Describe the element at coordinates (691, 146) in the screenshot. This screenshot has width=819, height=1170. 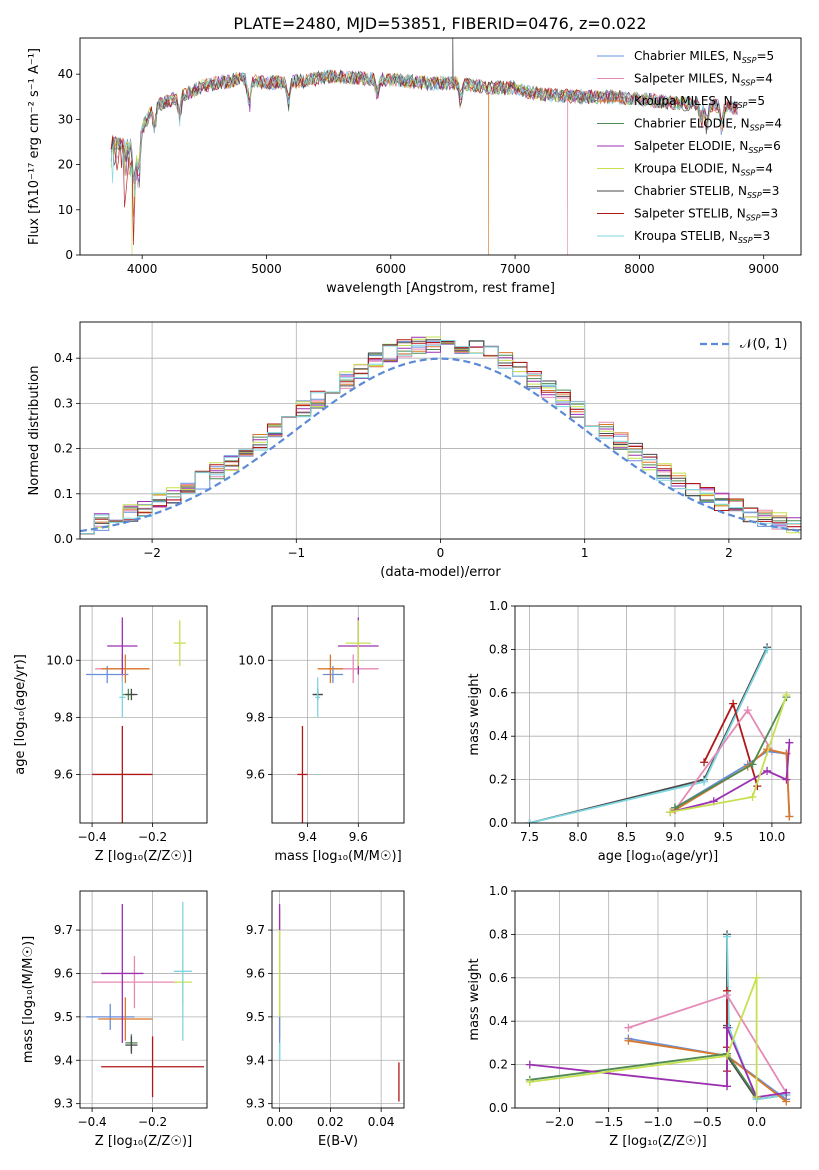
I see `legend-text: Salpeter ELODIE, N` at that location.